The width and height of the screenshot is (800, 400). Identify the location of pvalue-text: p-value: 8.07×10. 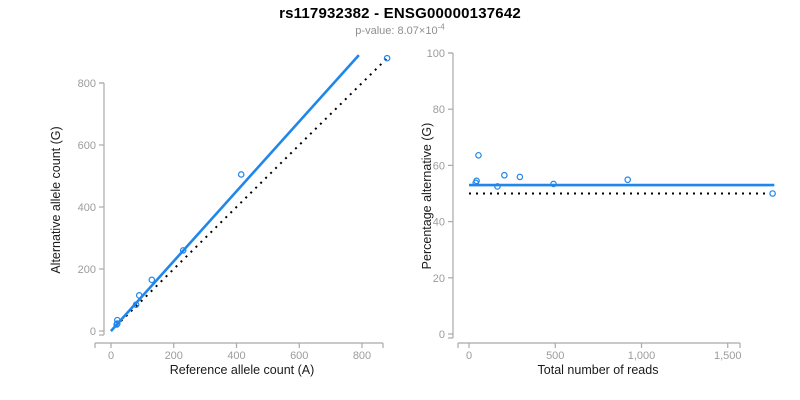
(396, 31).